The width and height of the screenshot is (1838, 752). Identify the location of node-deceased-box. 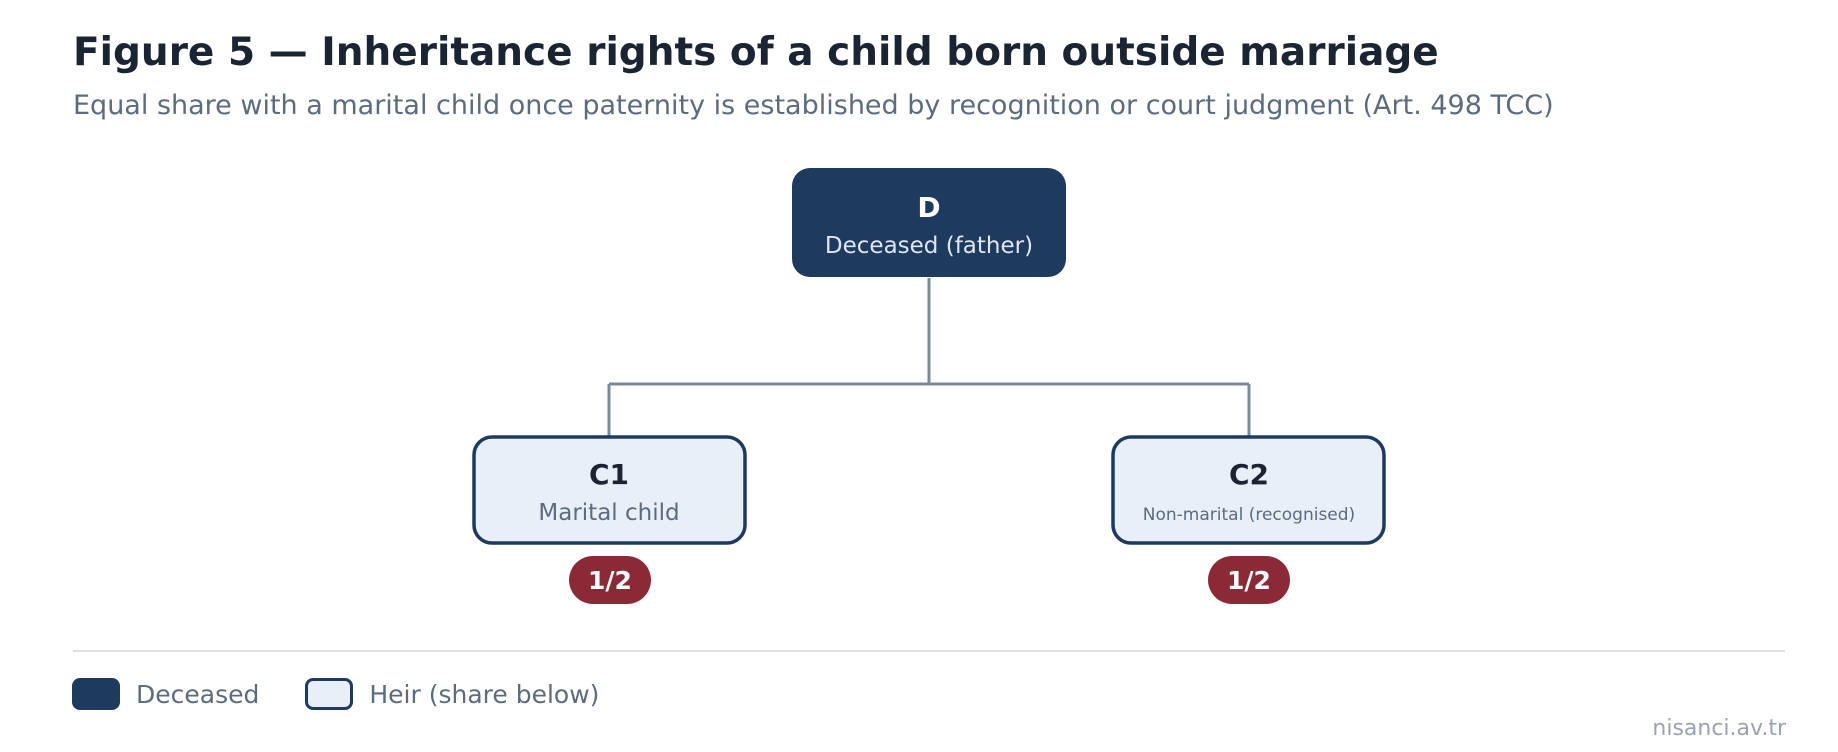
(929, 222).